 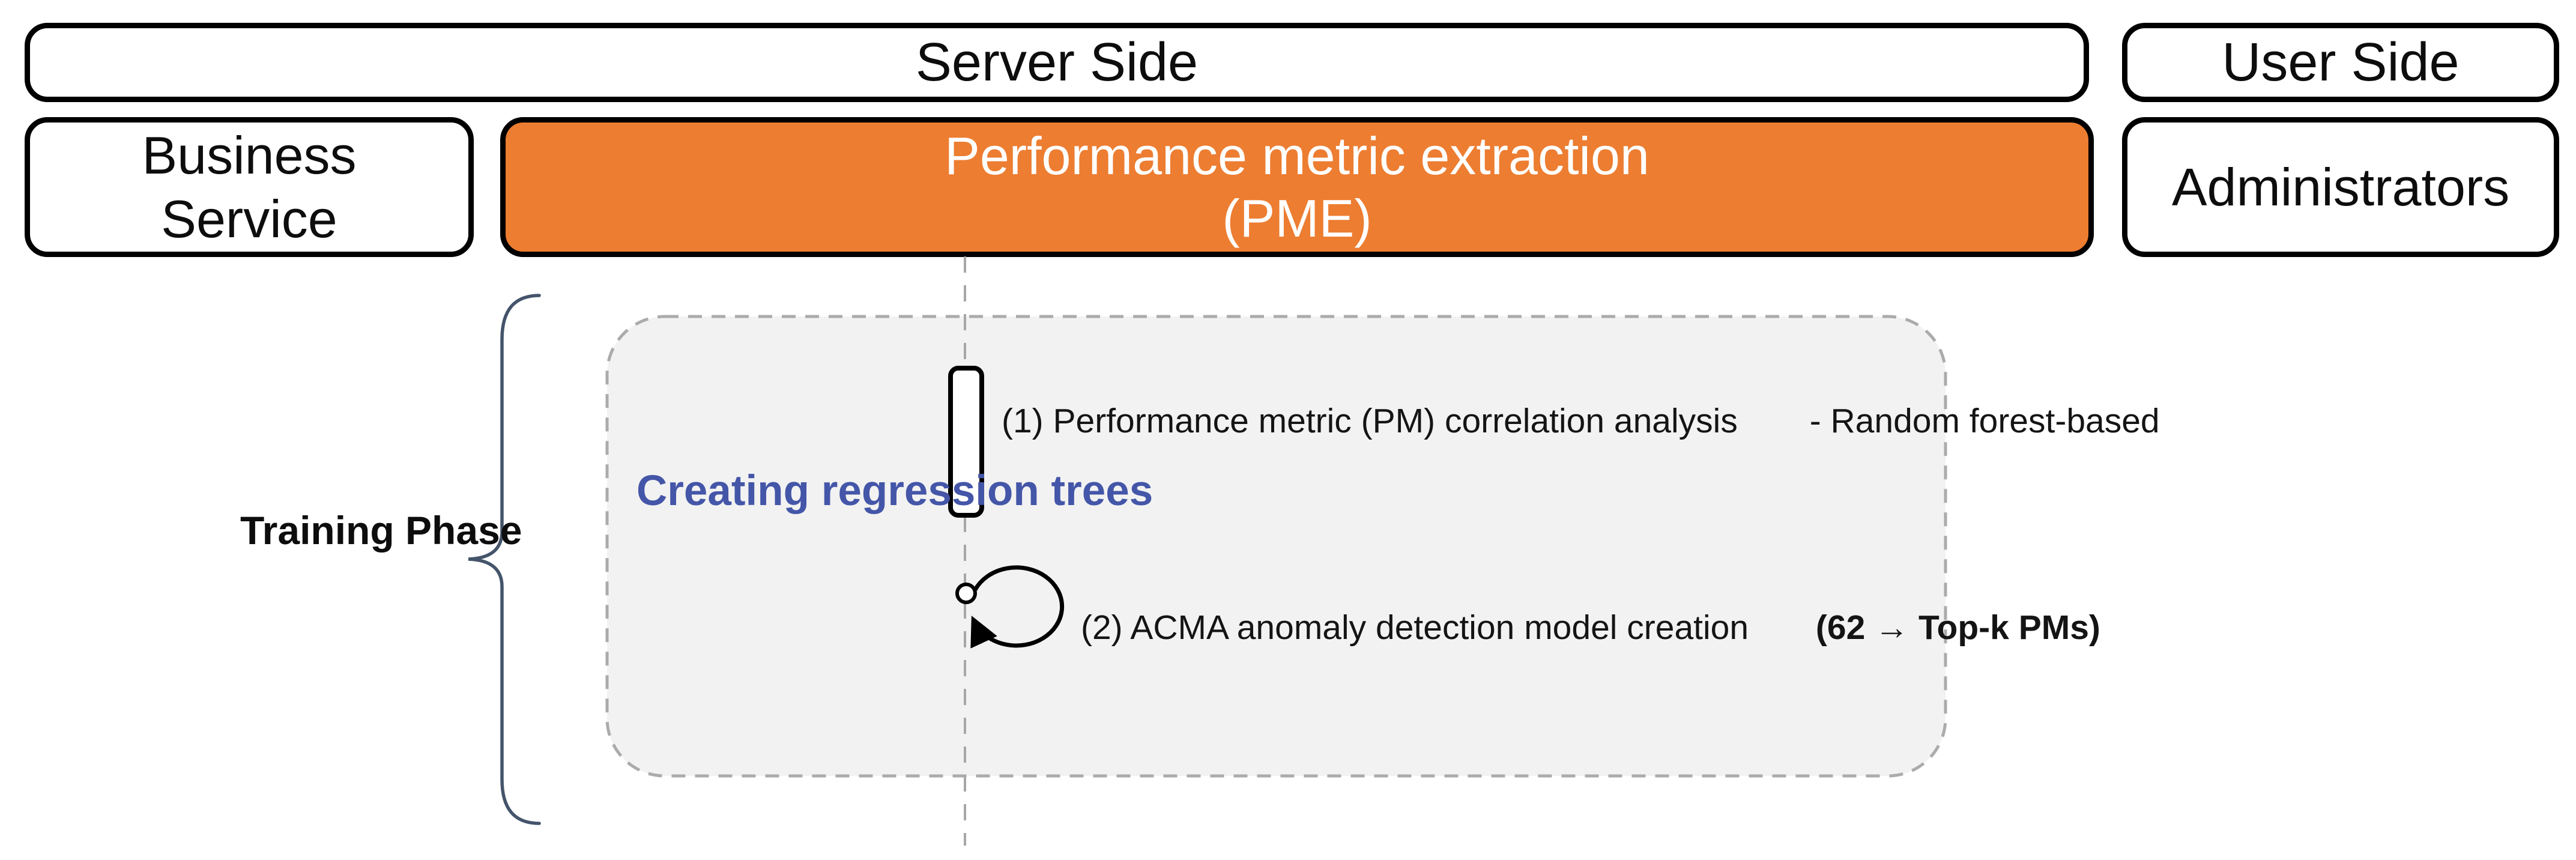 I want to click on self-loop-arrow-icon, so click(x=1018, y=607).